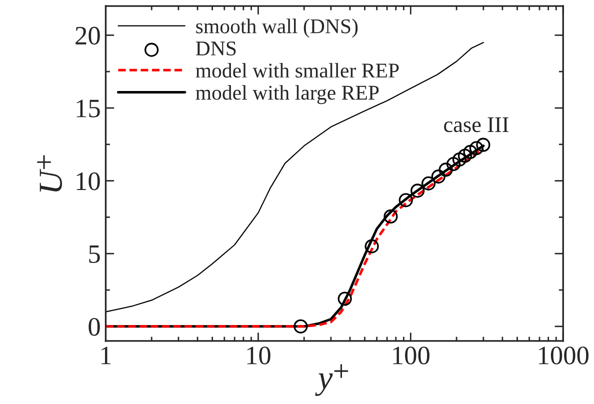 Image resolution: width=594 pixels, height=404 pixels. What do you see at coordinates (94, 327) in the screenshot?
I see `y-tick-label: 0` at bounding box center [94, 327].